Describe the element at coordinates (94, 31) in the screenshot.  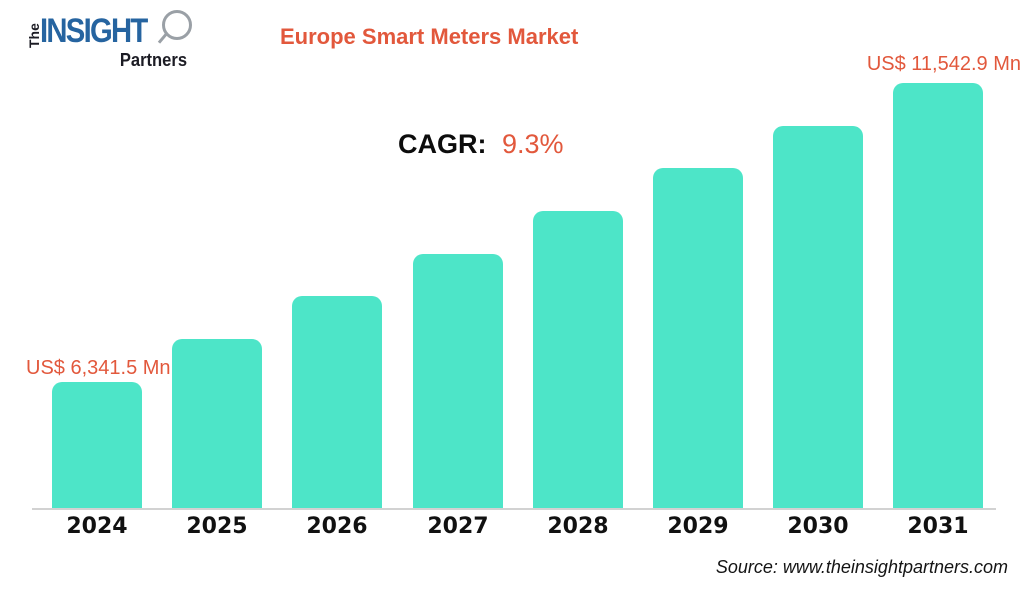
I see `logo-insight-text: INSIGHT` at that location.